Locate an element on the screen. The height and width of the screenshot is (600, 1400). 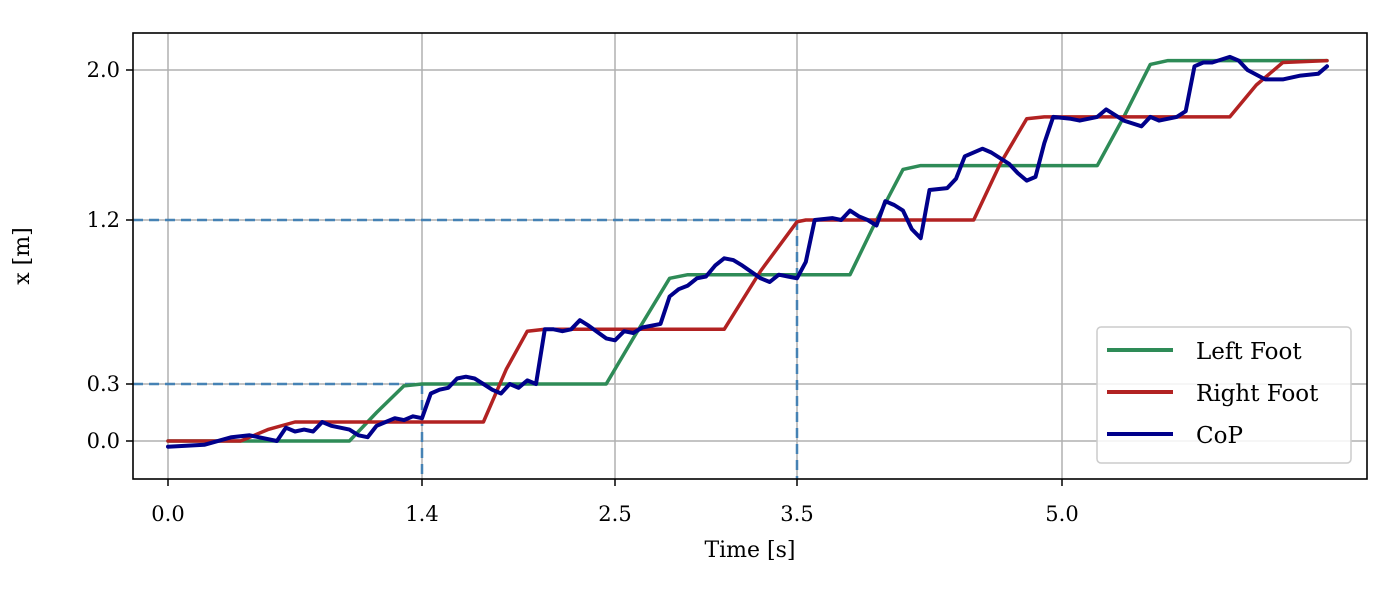
y-axis-ticks: 0.0 0.3 1.2 2.0 is located at coordinates (110, 255).